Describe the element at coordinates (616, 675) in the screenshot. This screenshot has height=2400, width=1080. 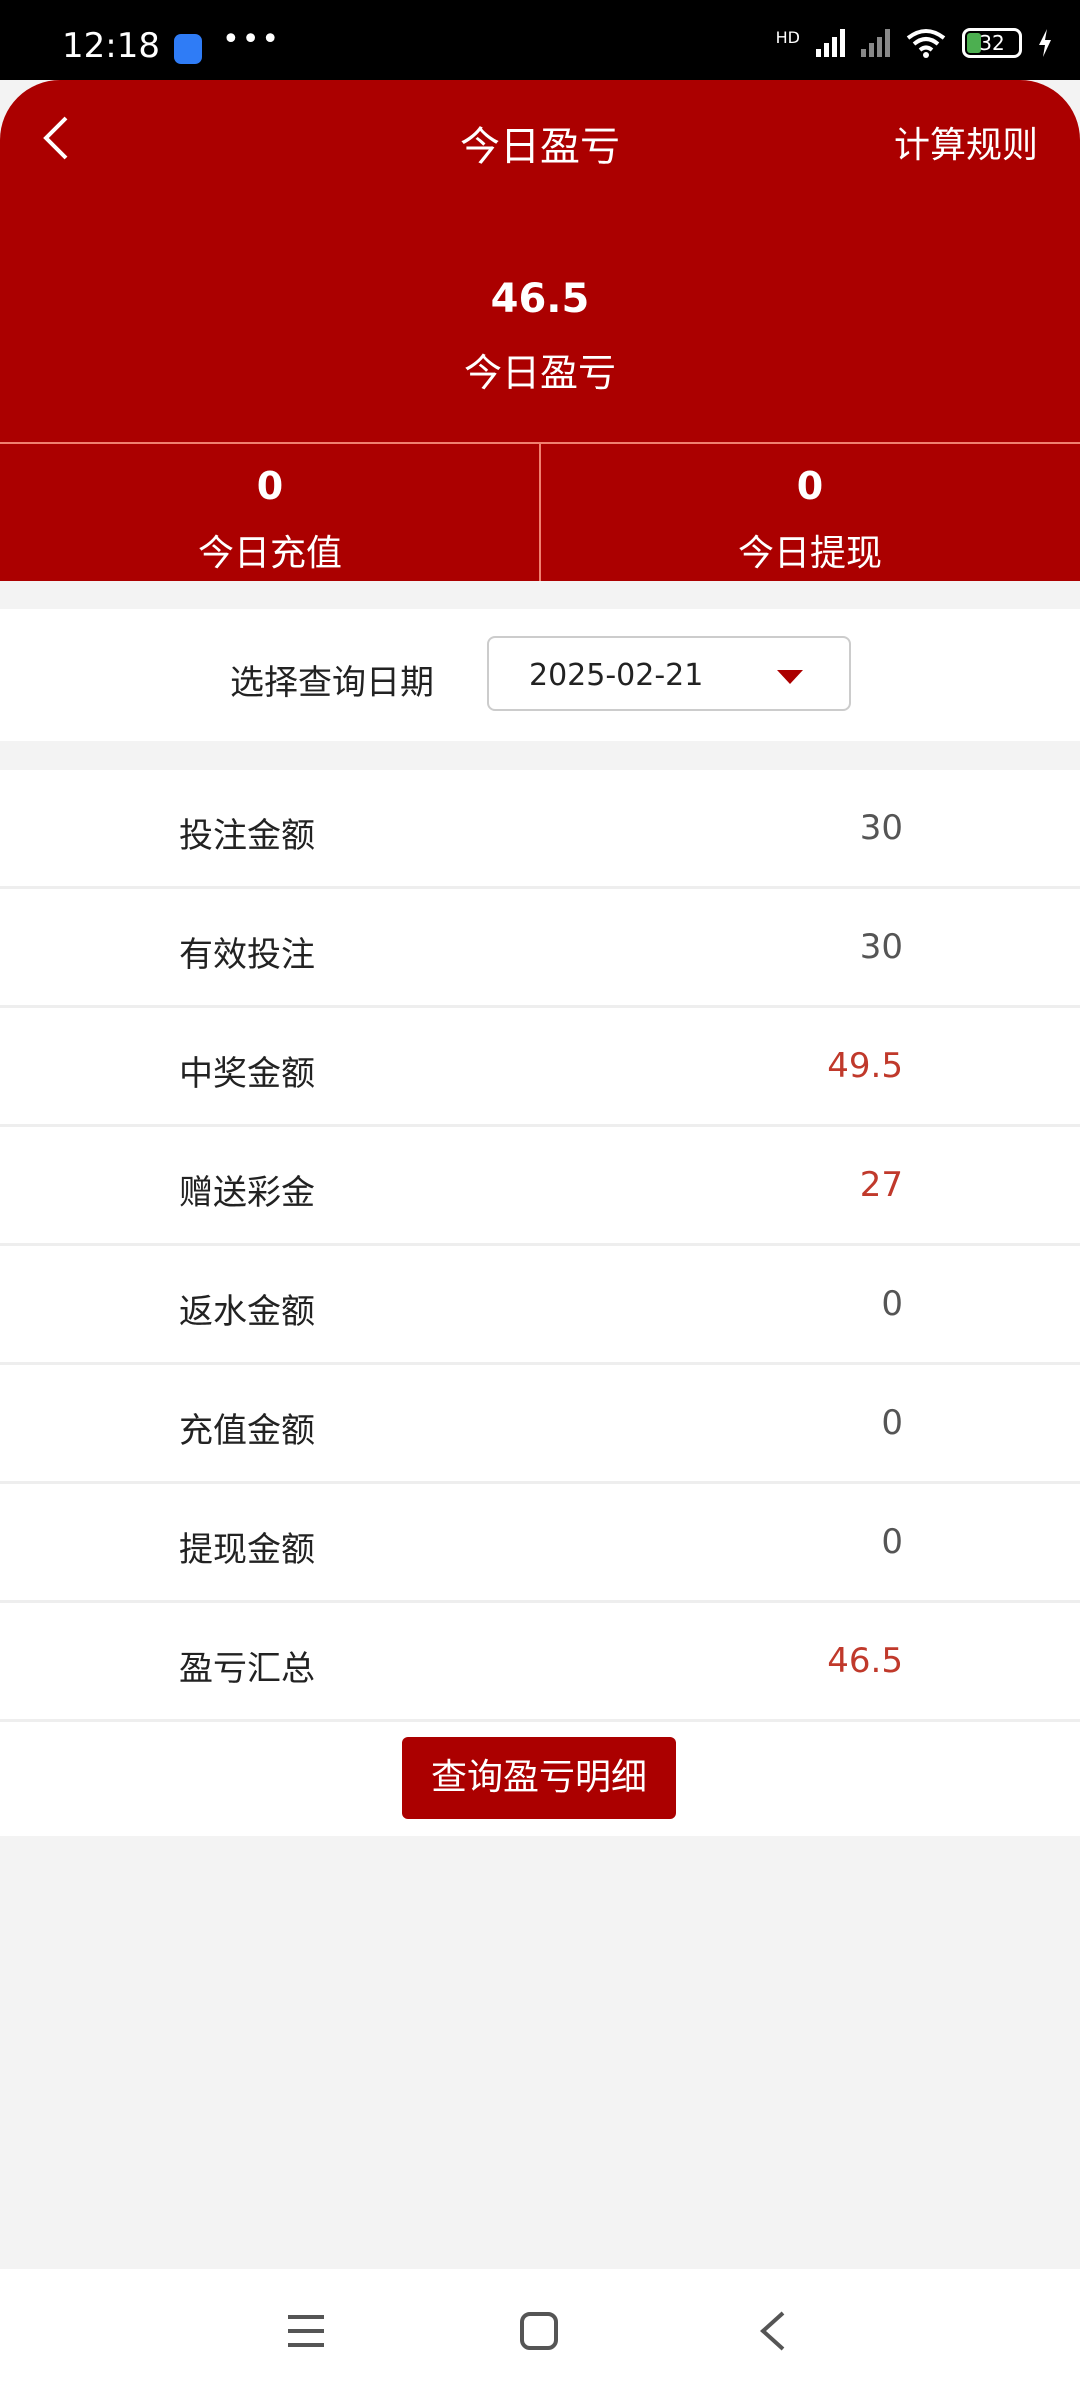
I see `date-select-value: 2025-02-21` at that location.